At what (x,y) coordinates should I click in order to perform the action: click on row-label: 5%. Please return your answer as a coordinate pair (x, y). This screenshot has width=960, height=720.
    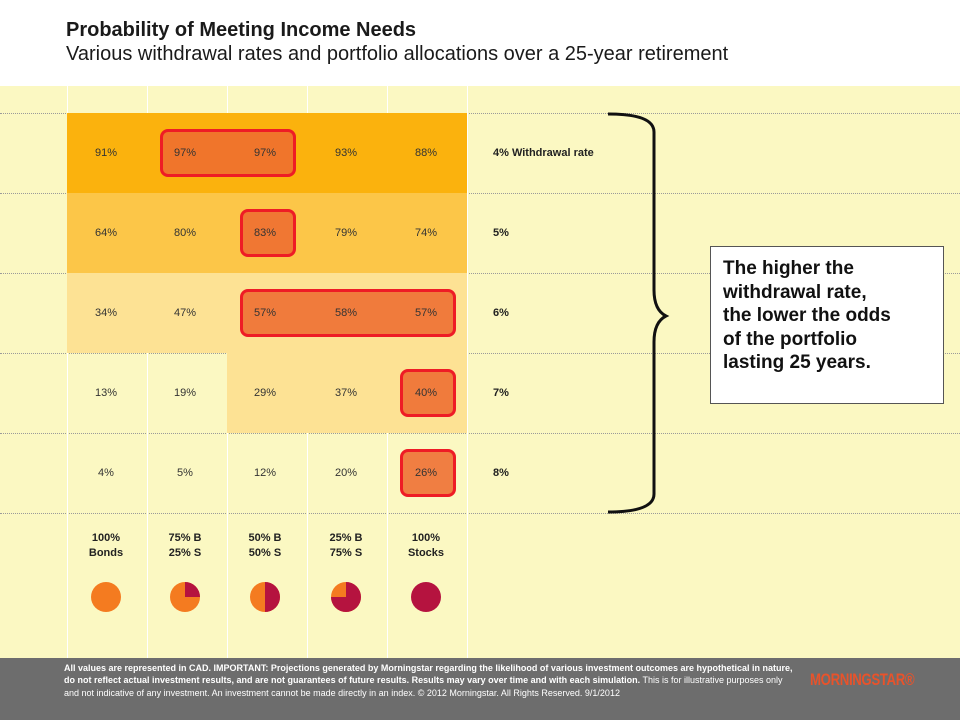
    Looking at the image, I should click on (501, 233).